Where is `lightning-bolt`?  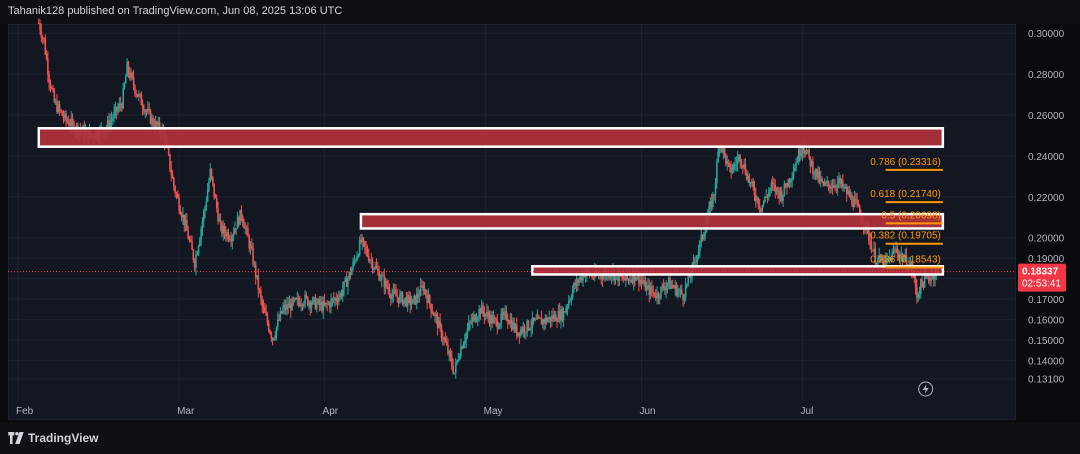
lightning-bolt is located at coordinates (925, 389).